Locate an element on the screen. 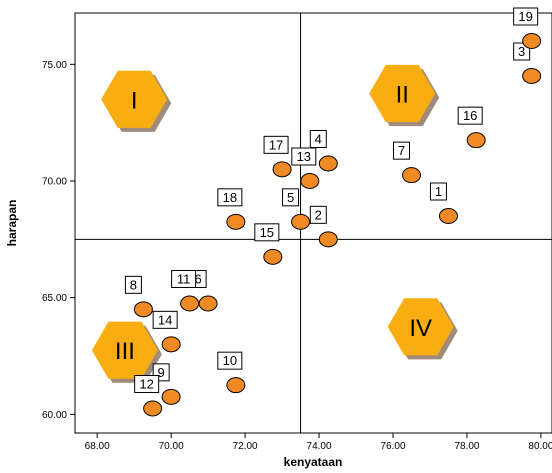 This screenshot has width=552, height=473. data-point-14: 14 is located at coordinates (166, 331).